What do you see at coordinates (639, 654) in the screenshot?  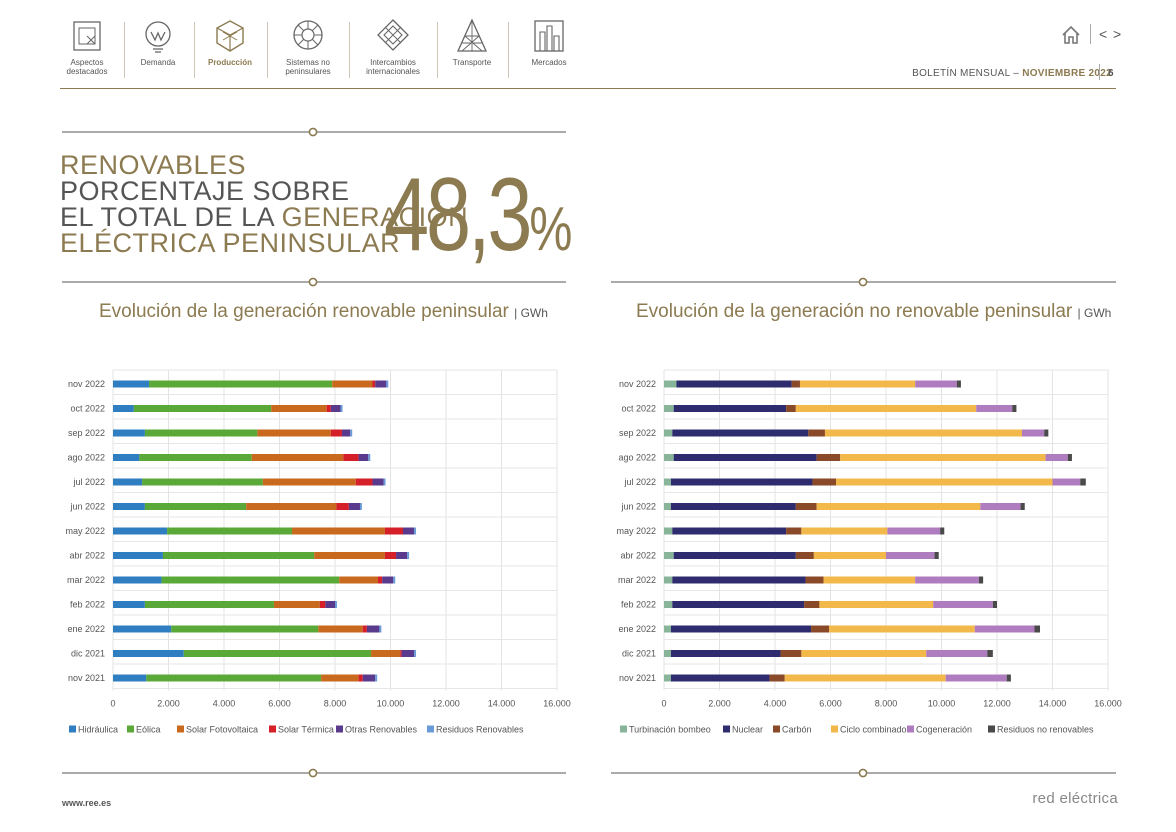 I see `category-label: dic 2021` at bounding box center [639, 654].